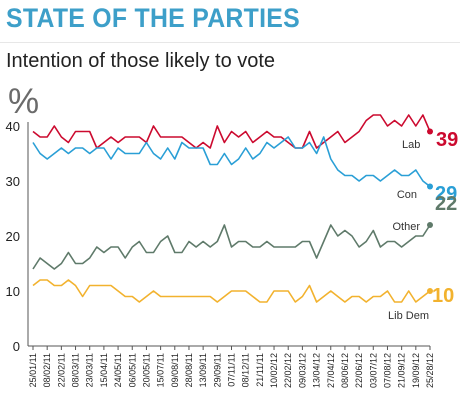 Image resolution: width=460 pixels, height=414 pixels. Describe the element at coordinates (260, 370) in the screenshot. I see `x-tick-label: 21/11/11` at that location.